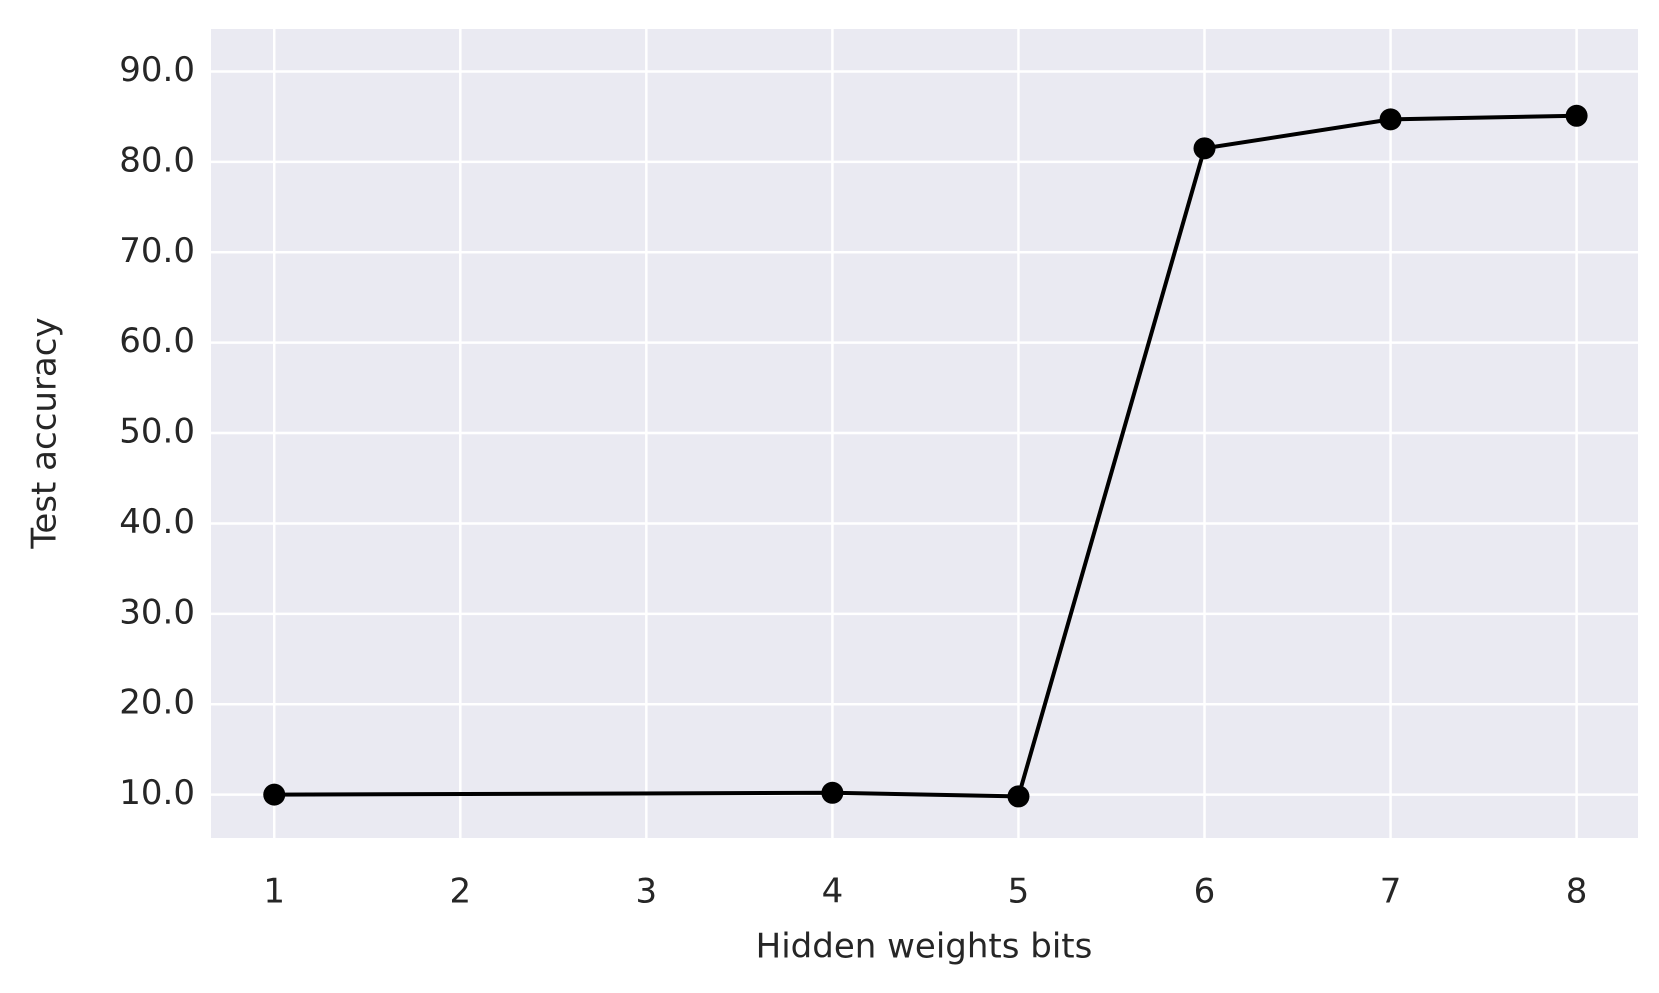 Image resolution: width=1659 pixels, height=993 pixels. Describe the element at coordinates (157, 793) in the screenshot. I see `y-tick-label: 10.0` at that location.